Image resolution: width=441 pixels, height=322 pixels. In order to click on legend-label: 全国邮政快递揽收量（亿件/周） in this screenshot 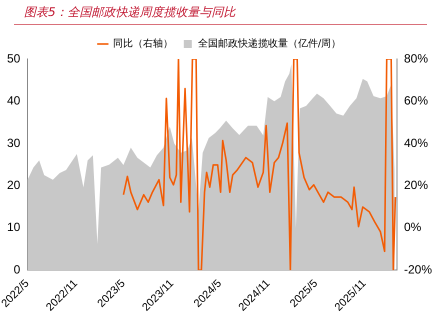, I will do `click(270, 44)`.